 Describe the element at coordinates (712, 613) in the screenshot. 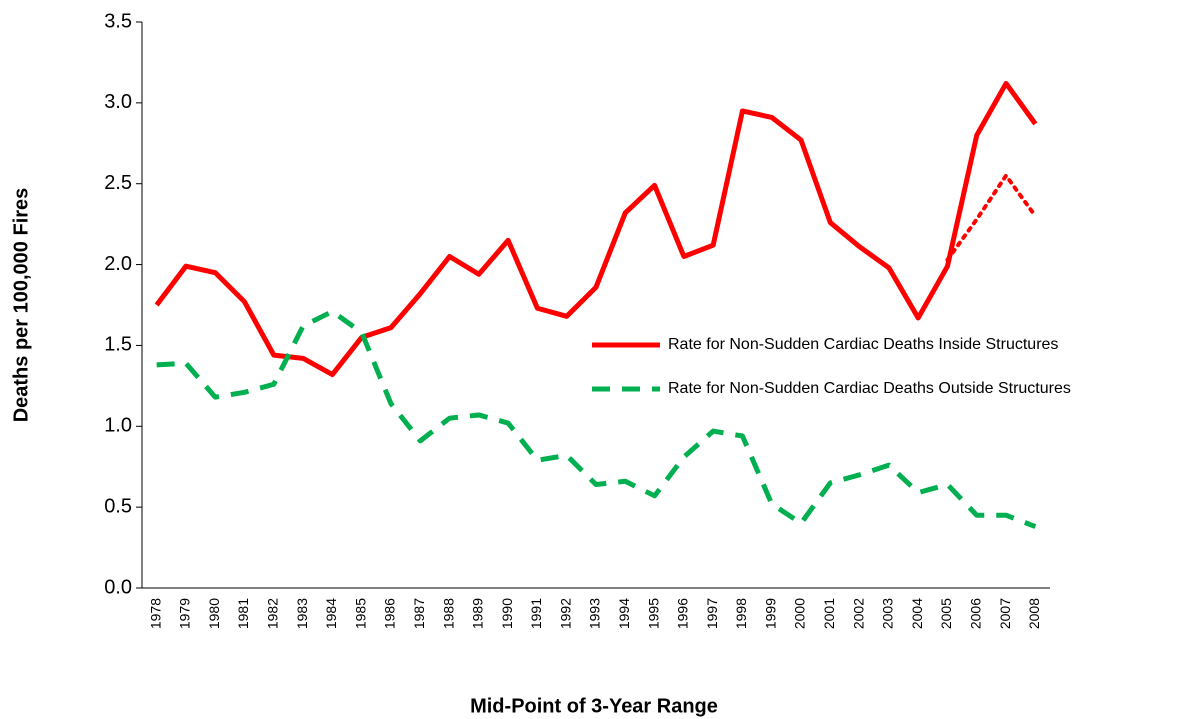

I see `x-tick-label: 1997` at that location.